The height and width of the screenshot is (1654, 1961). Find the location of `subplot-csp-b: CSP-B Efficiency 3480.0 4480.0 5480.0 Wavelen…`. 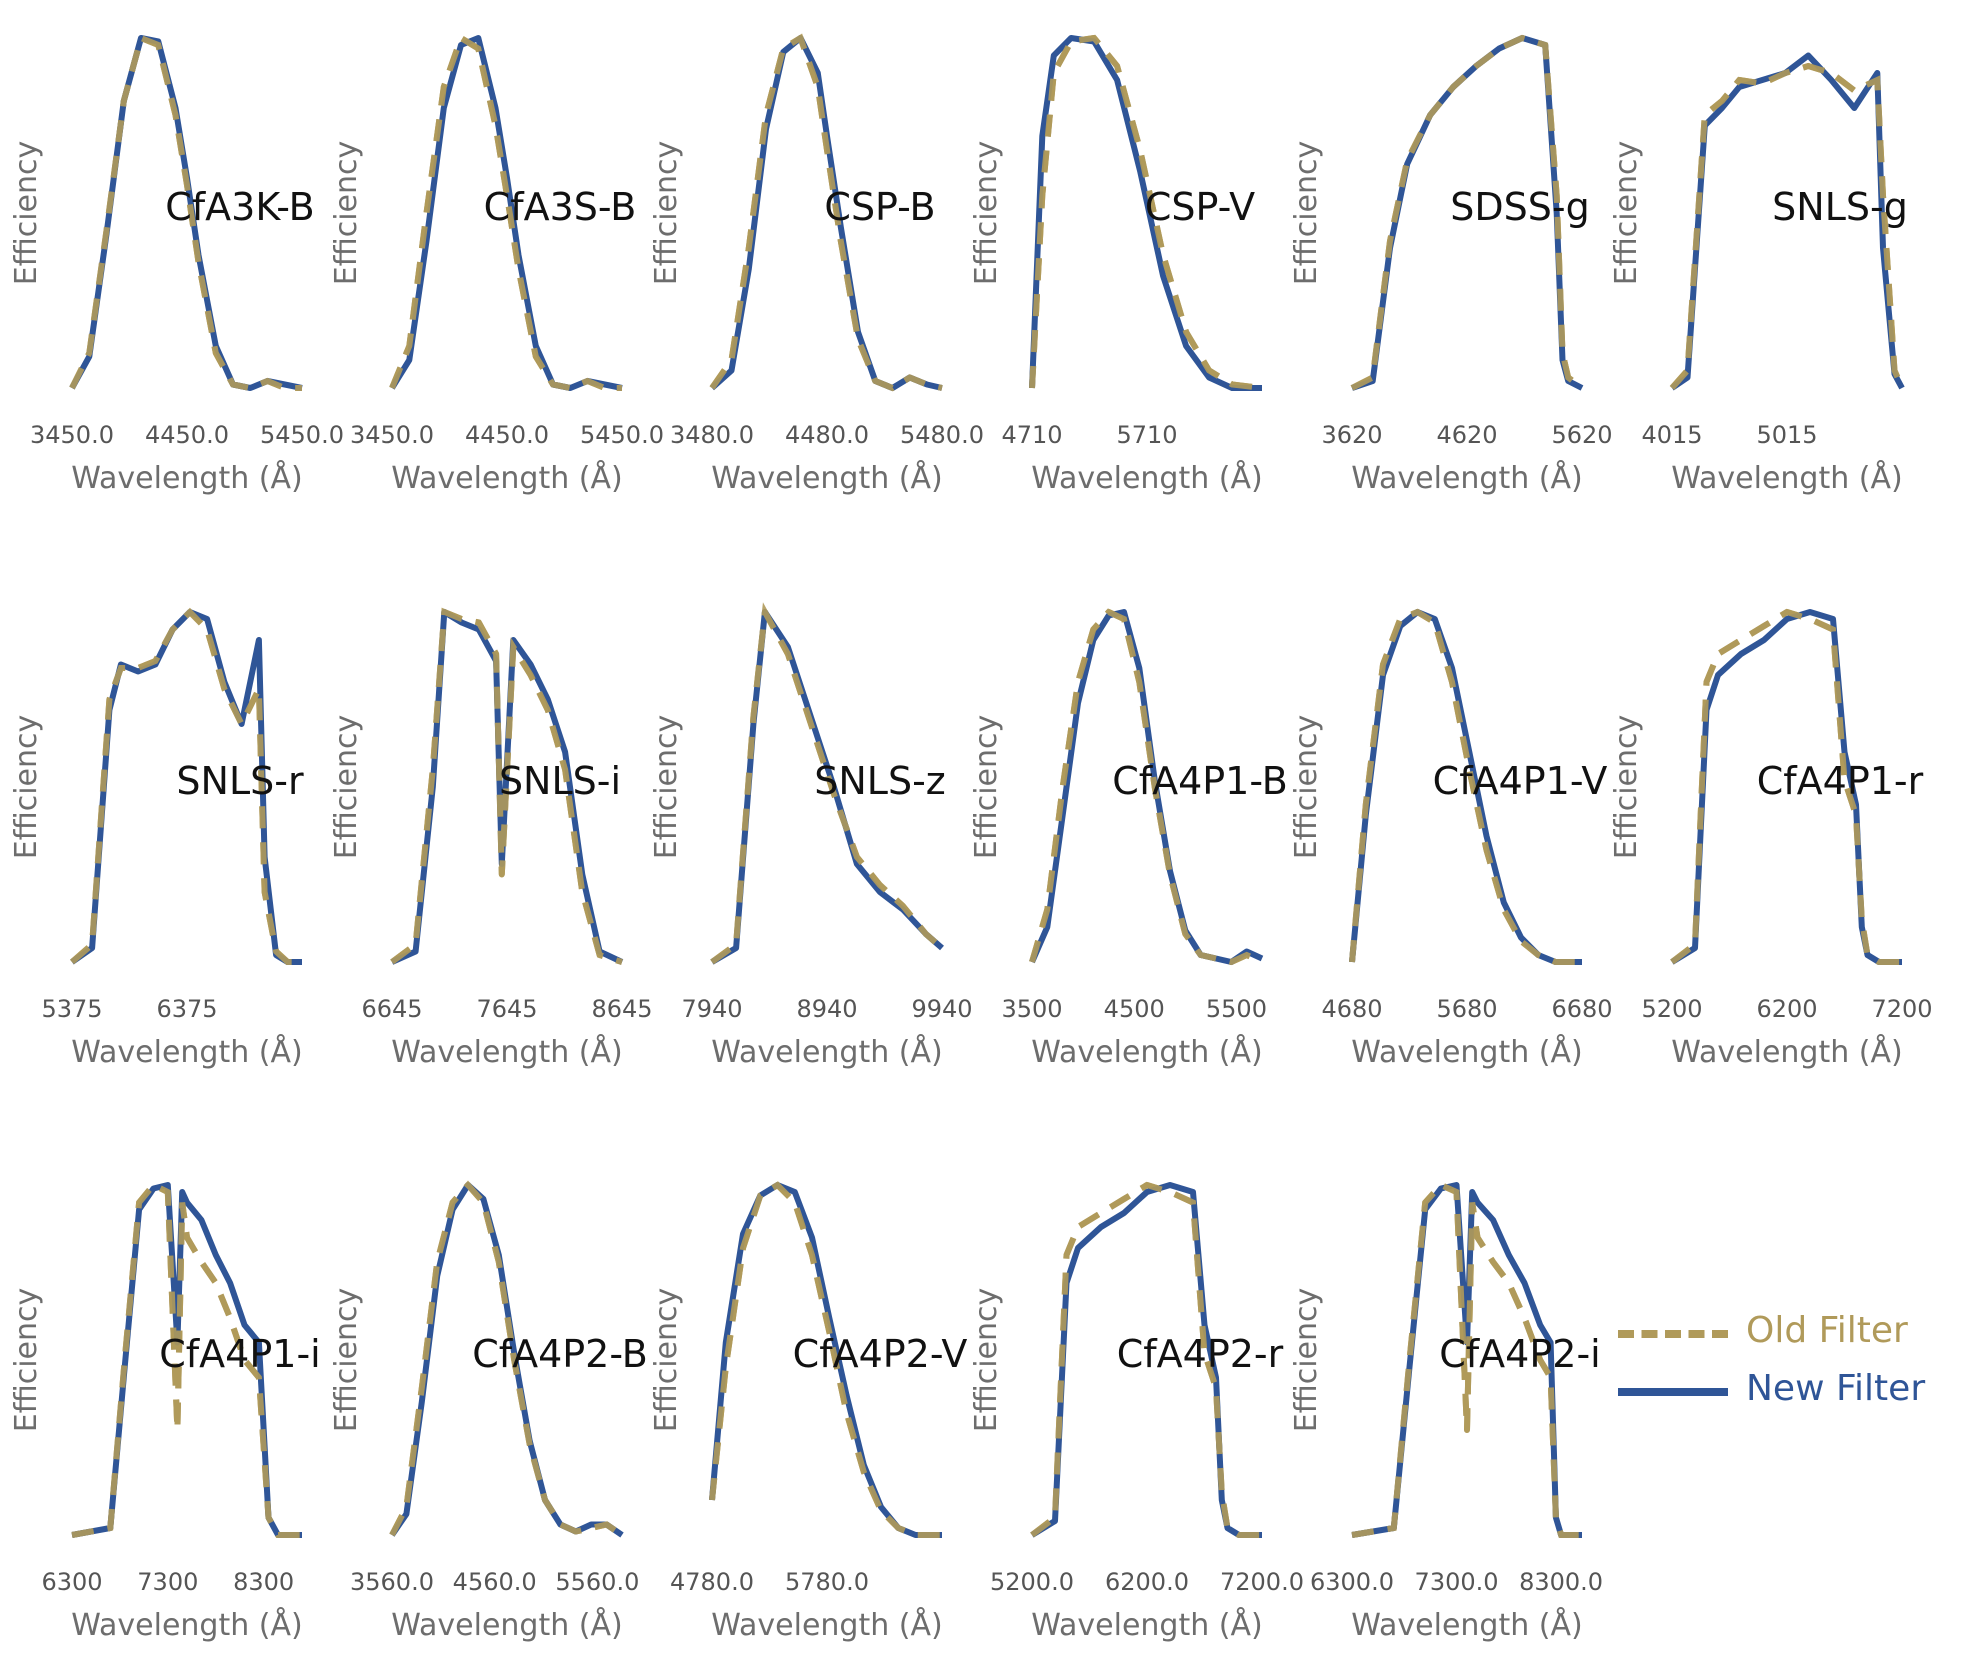

subplot-csp-b: CSP-B Efficiency 3480.0 4480.0 5480.0 Wavelen… is located at coordinates (816, 264).